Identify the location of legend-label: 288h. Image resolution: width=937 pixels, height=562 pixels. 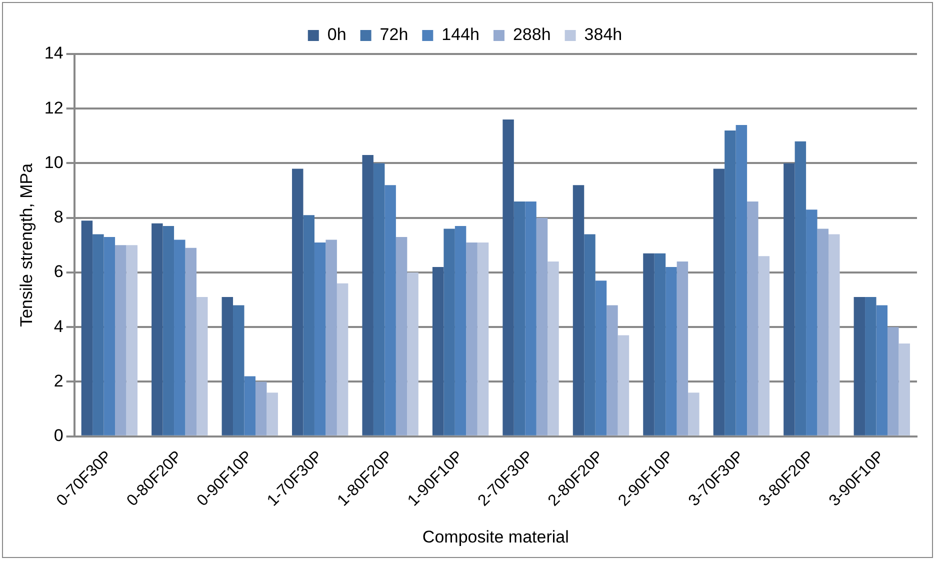
(531, 34).